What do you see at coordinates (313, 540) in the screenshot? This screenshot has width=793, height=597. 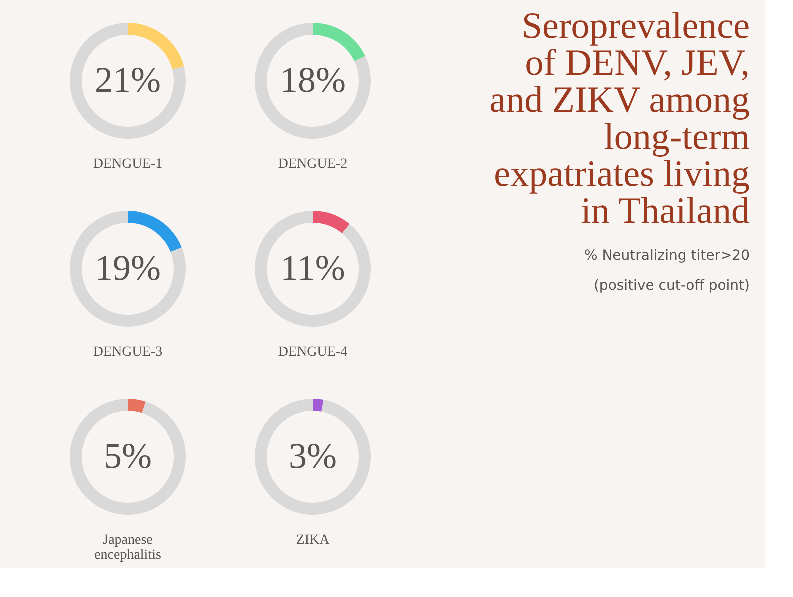 I see `text: ZIKA` at bounding box center [313, 540].